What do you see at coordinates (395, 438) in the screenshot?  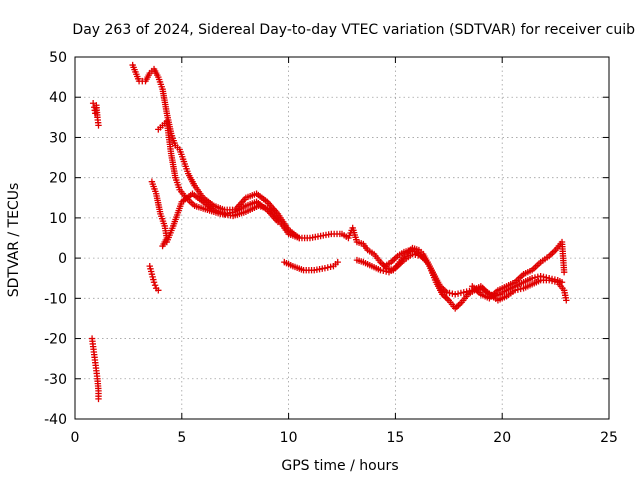 I see `x-tick-label: 15` at bounding box center [395, 438].